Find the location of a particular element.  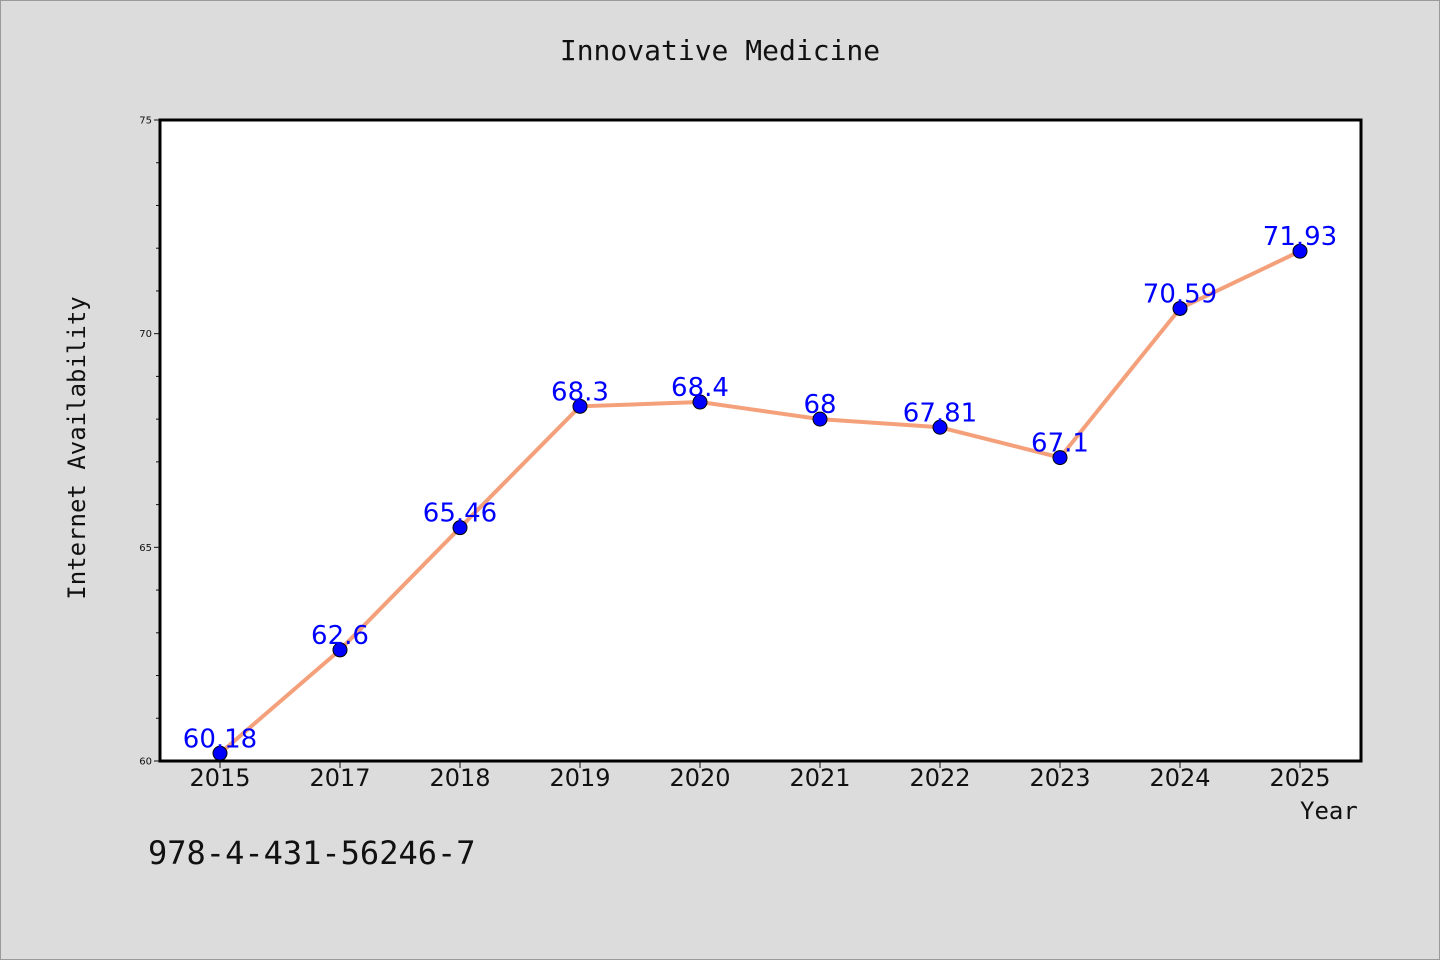

x-tick-label: 2023 is located at coordinates (1059, 778).